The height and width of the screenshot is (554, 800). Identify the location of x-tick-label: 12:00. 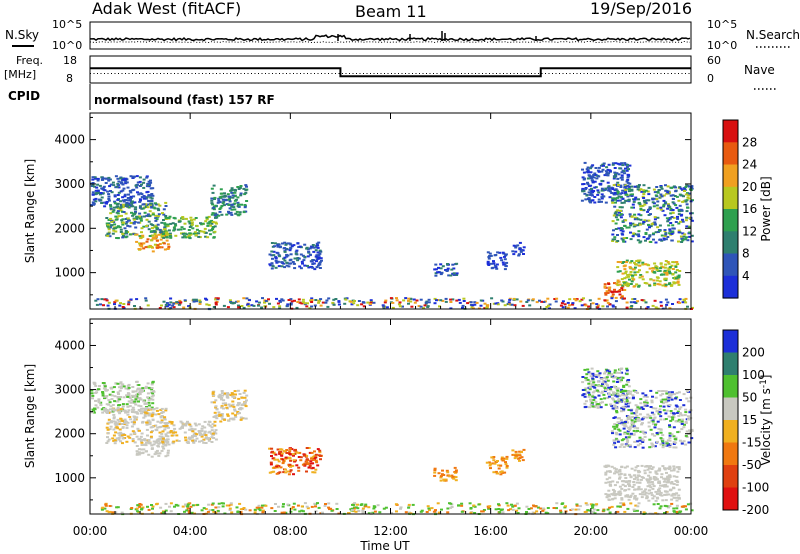
(390, 531).